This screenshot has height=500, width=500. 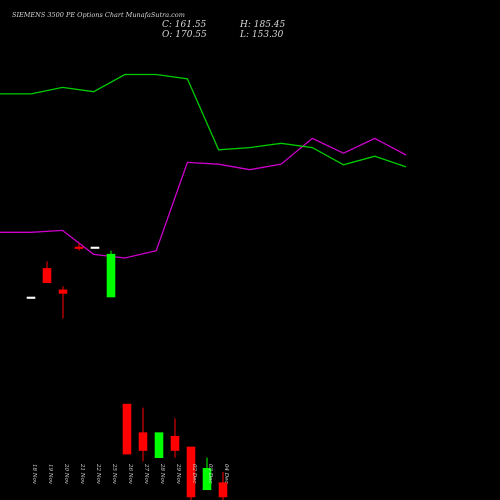 What do you see at coordinates (50, 474) in the screenshot?
I see `x-tick-label: 19 Nov` at bounding box center [50, 474].